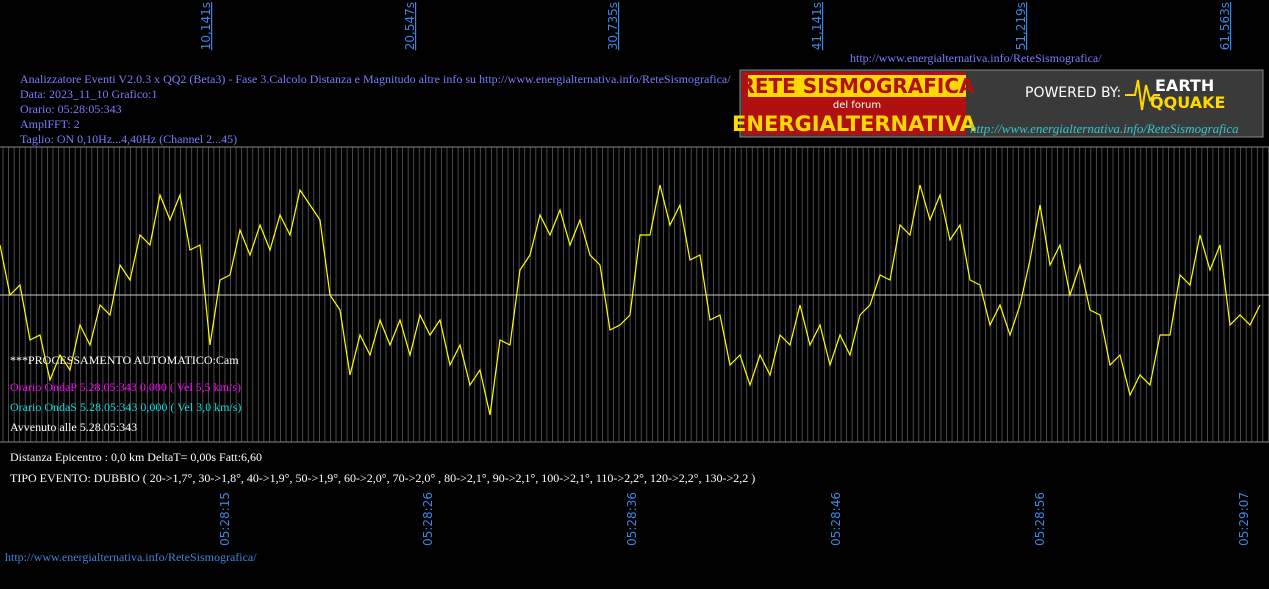 The width and height of the screenshot is (1269, 589). What do you see at coordinates (73, 427) in the screenshot?
I see `avvenuto: Avvenuto alle 5.28.05:343` at bounding box center [73, 427].